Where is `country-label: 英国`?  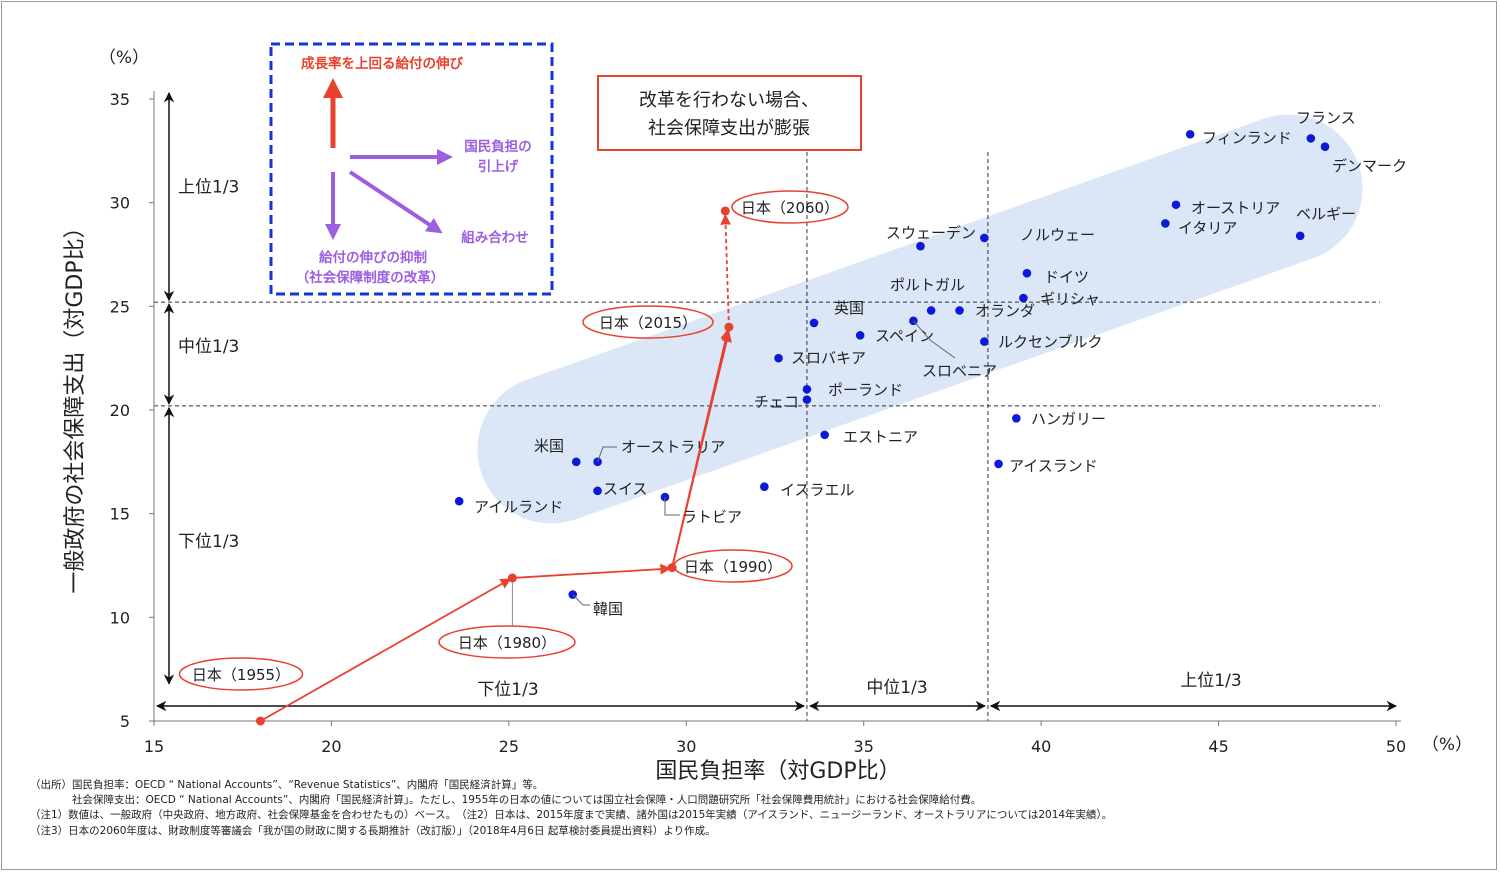 country-label: 英国 is located at coordinates (849, 308).